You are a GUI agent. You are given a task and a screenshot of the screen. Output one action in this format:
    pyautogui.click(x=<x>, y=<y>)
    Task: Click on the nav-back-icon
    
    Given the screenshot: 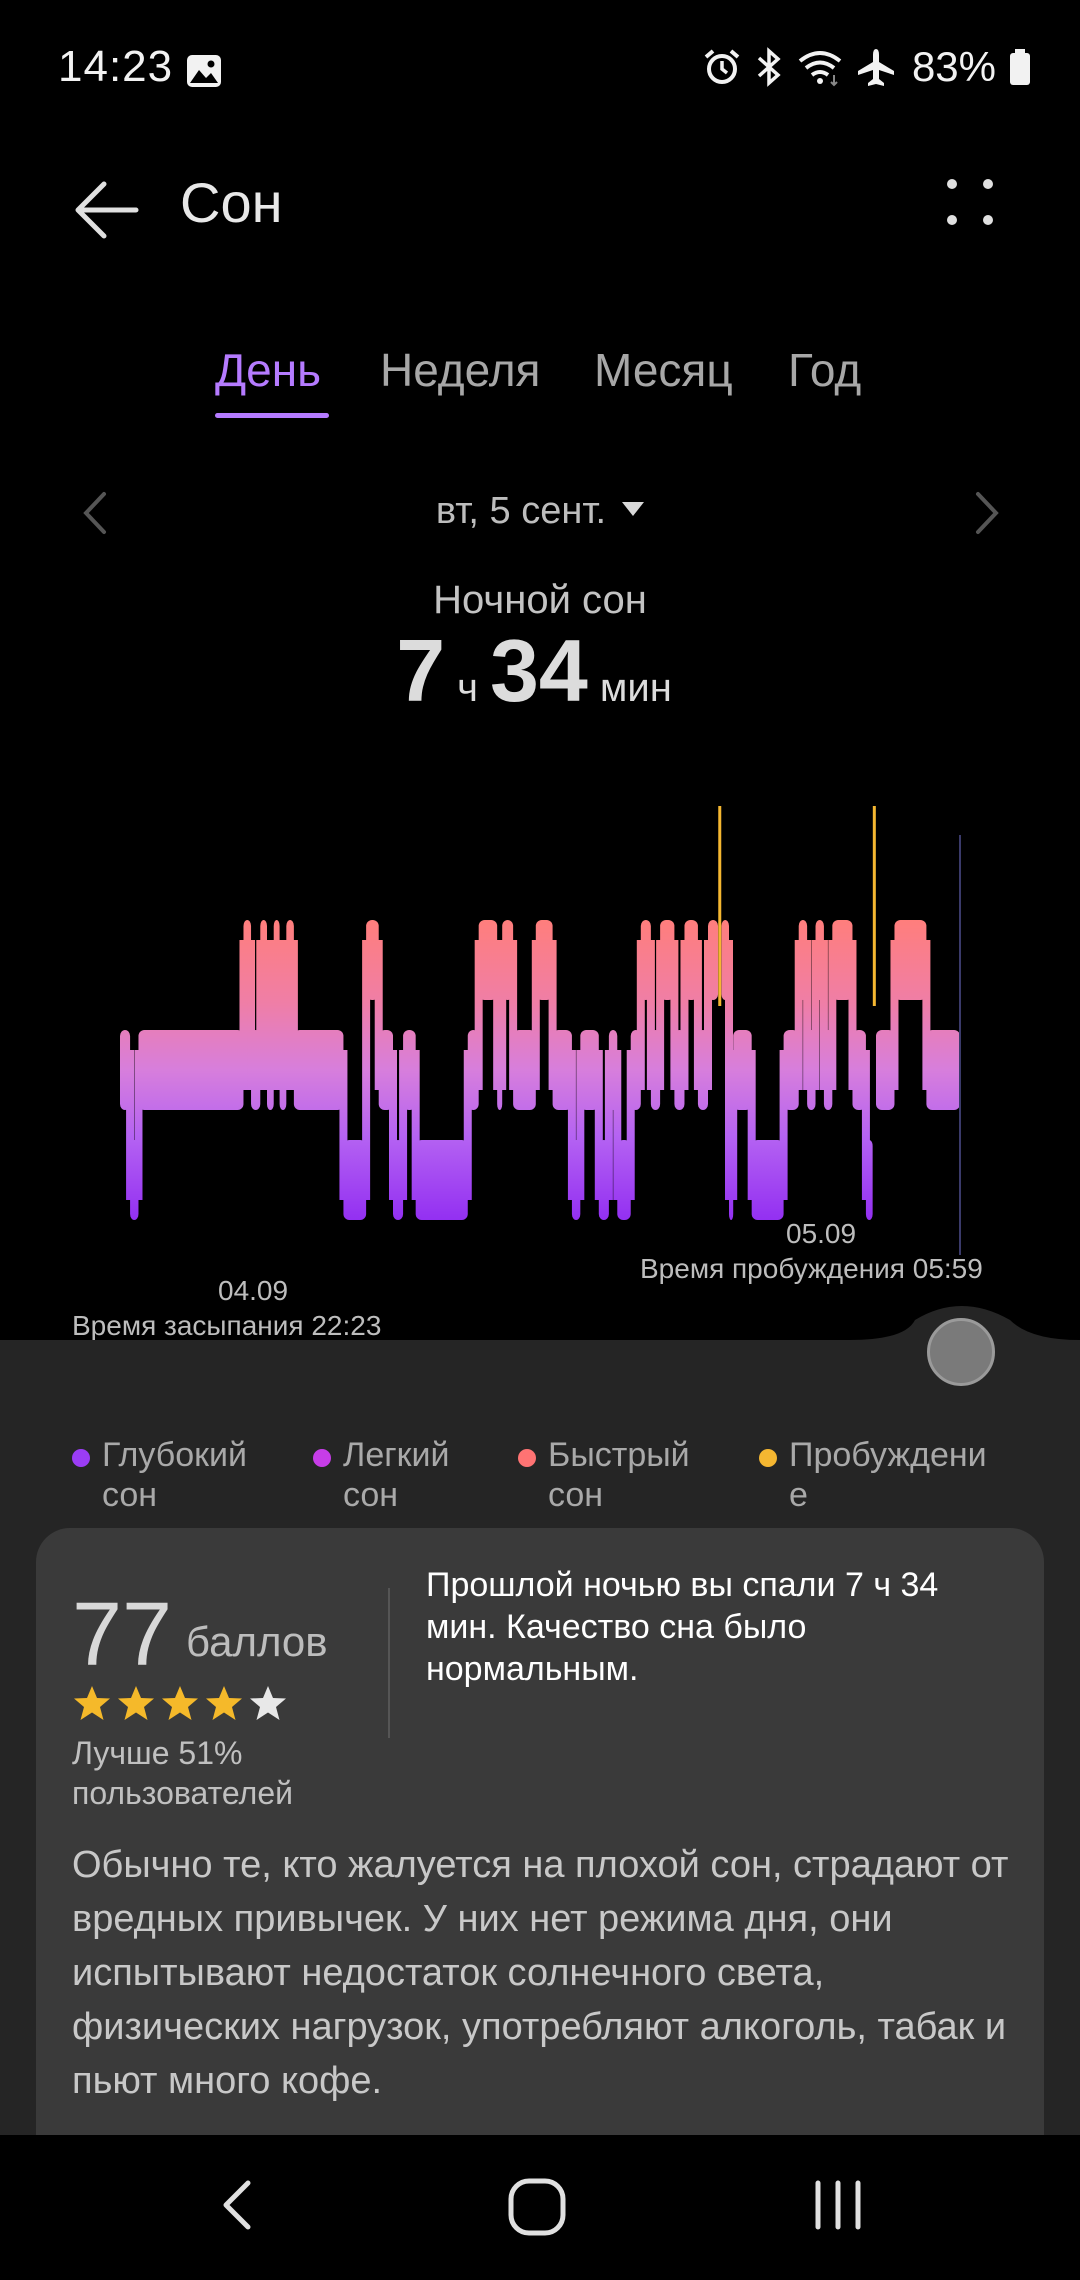 What is the action you would take?
    pyautogui.click(x=240, y=2205)
    